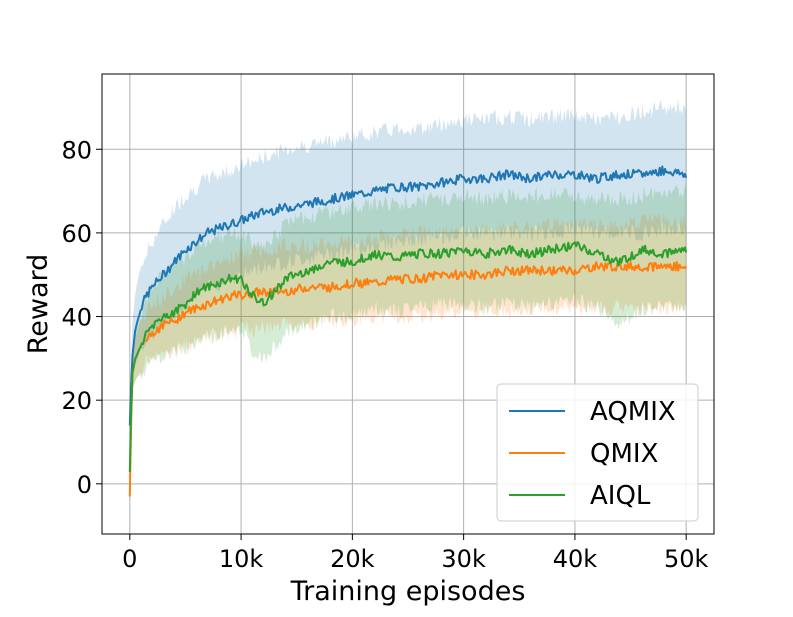 The height and width of the screenshot is (617, 793). What do you see at coordinates (408, 591) in the screenshot?
I see `x-axis-label: Training episodes` at bounding box center [408, 591].